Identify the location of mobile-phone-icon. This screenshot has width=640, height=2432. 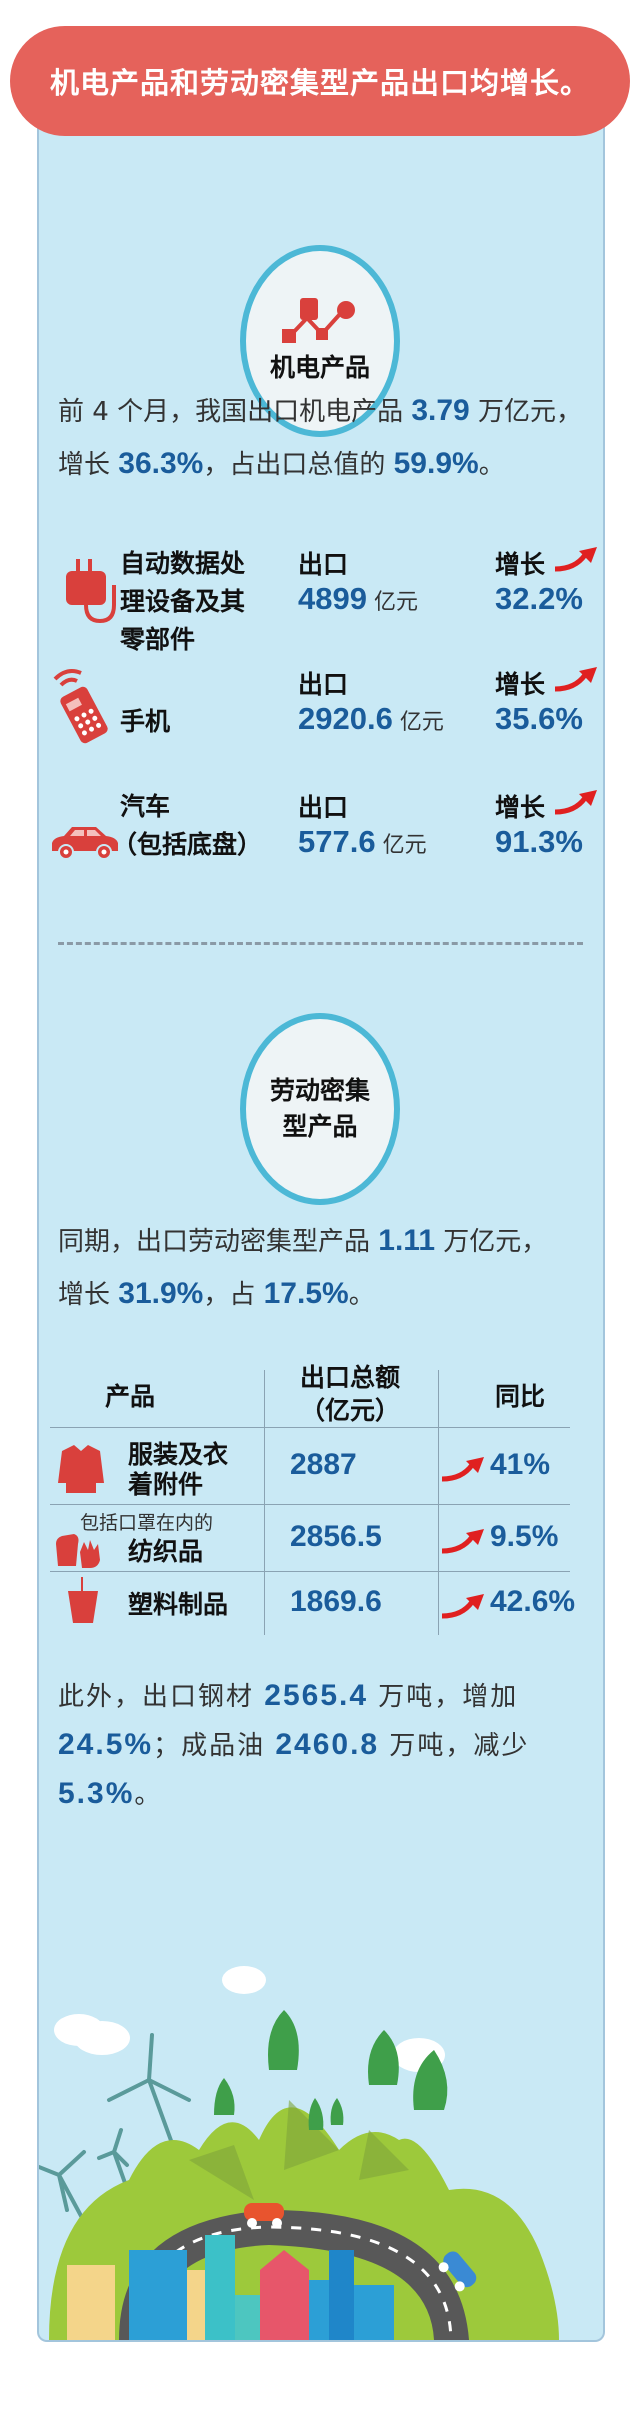
(80, 706).